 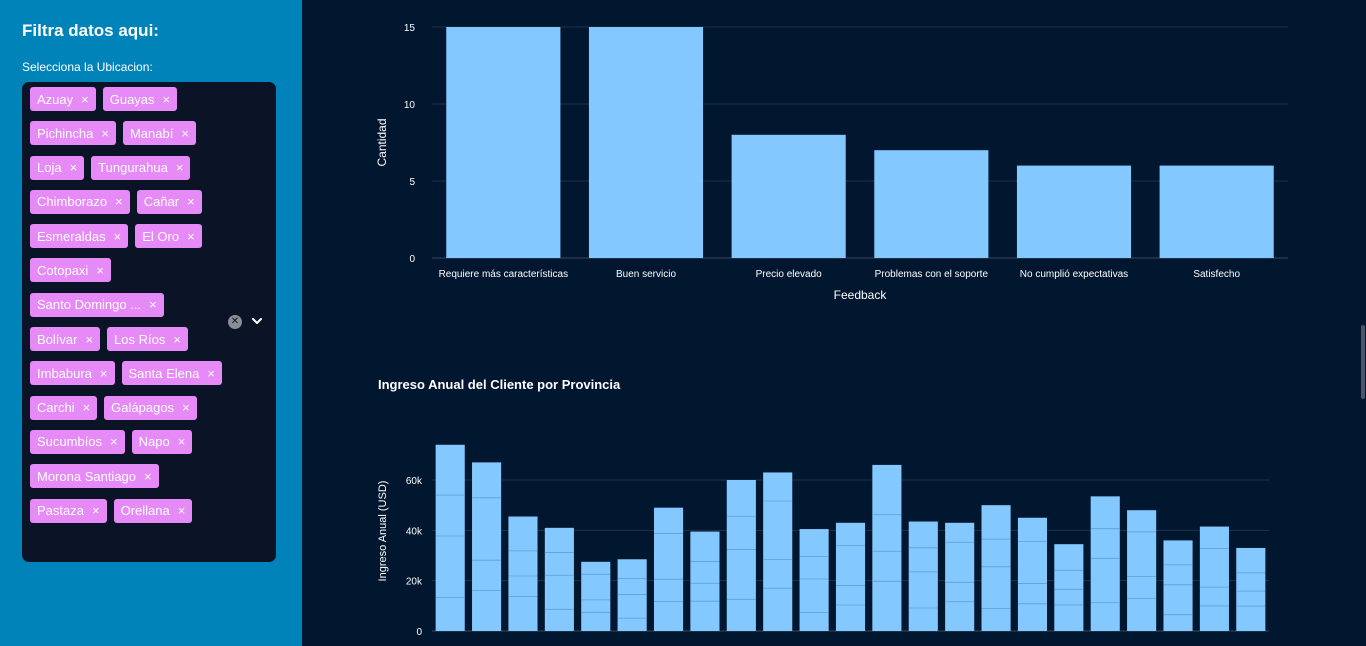 I want to click on location-tag: Morona Santiago ×, so click(x=94, y=476).